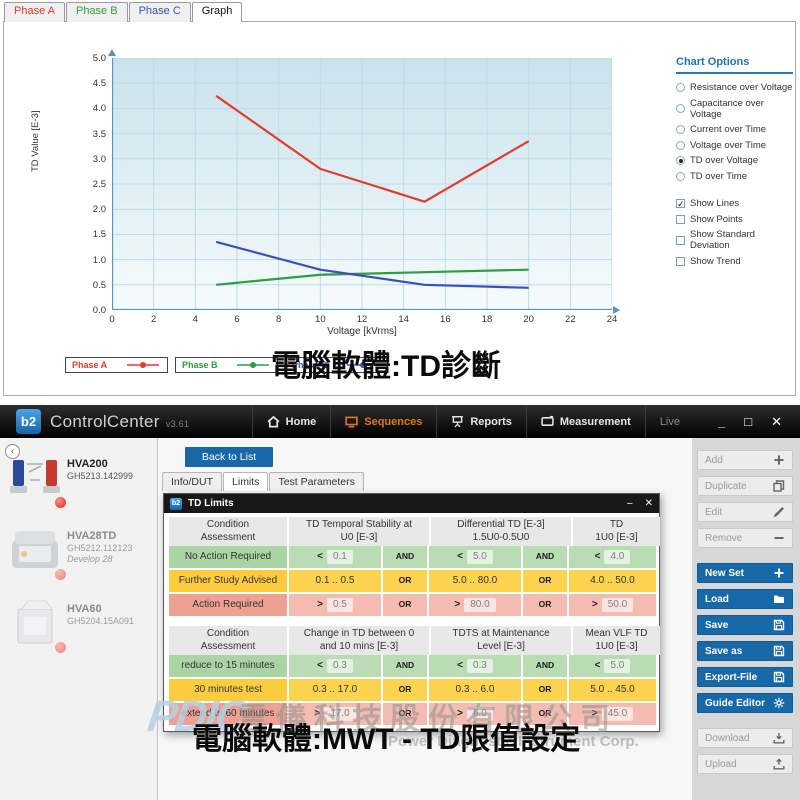  Describe the element at coordinates (112, 52) in the screenshot. I see `y-axis-arrow-icon` at that location.